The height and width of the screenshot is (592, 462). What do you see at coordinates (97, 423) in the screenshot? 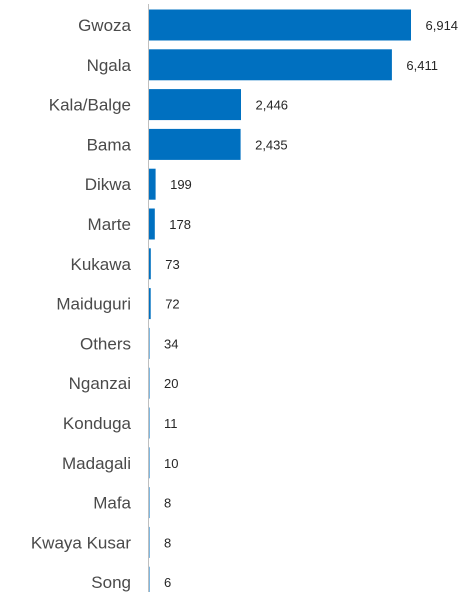
I see `category-label: Konduga` at bounding box center [97, 423].